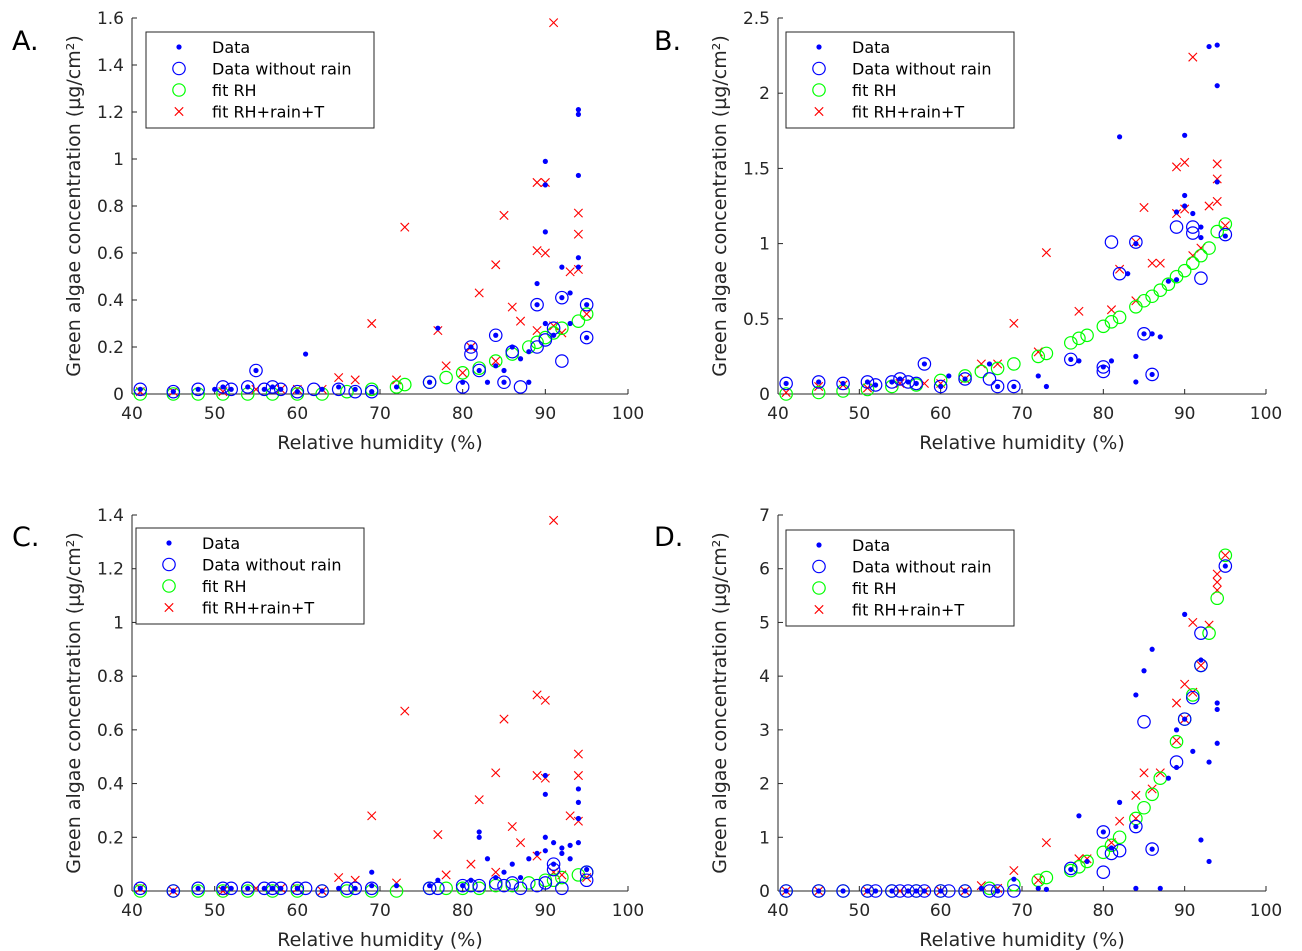 Image resolution: width=1302 pixels, height=951 pixels. I want to click on y-tick-label: 1.6, so click(110, 19).